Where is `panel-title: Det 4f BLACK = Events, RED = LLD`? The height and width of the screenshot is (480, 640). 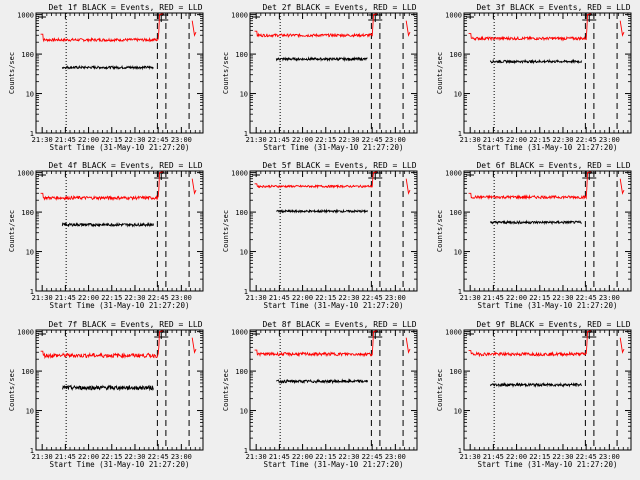 panel-title: Det 4f BLACK = Events, RED = LLD is located at coordinates (125, 165).